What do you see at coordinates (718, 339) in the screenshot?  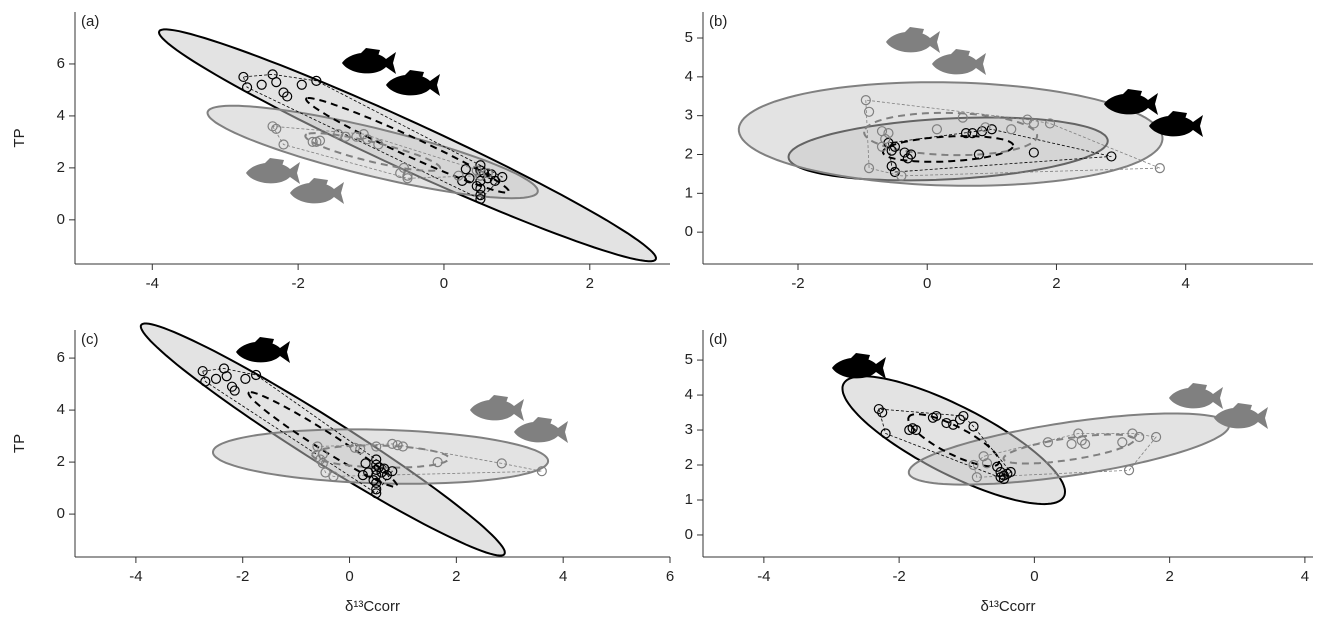 I see `panel-label: (d)` at bounding box center [718, 339].